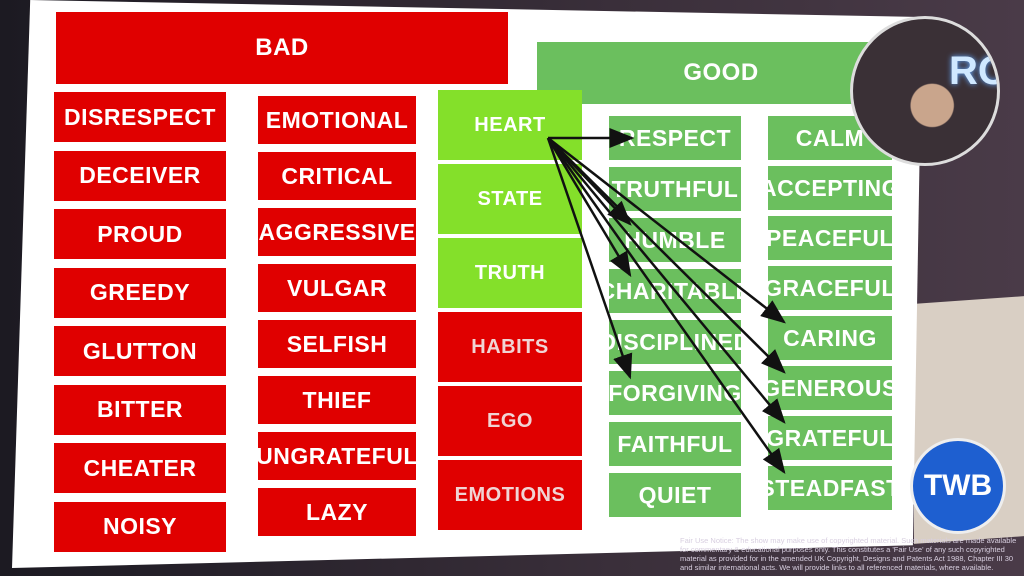  I want to click on good-word-box: TRUTHFUL, so click(675, 189).